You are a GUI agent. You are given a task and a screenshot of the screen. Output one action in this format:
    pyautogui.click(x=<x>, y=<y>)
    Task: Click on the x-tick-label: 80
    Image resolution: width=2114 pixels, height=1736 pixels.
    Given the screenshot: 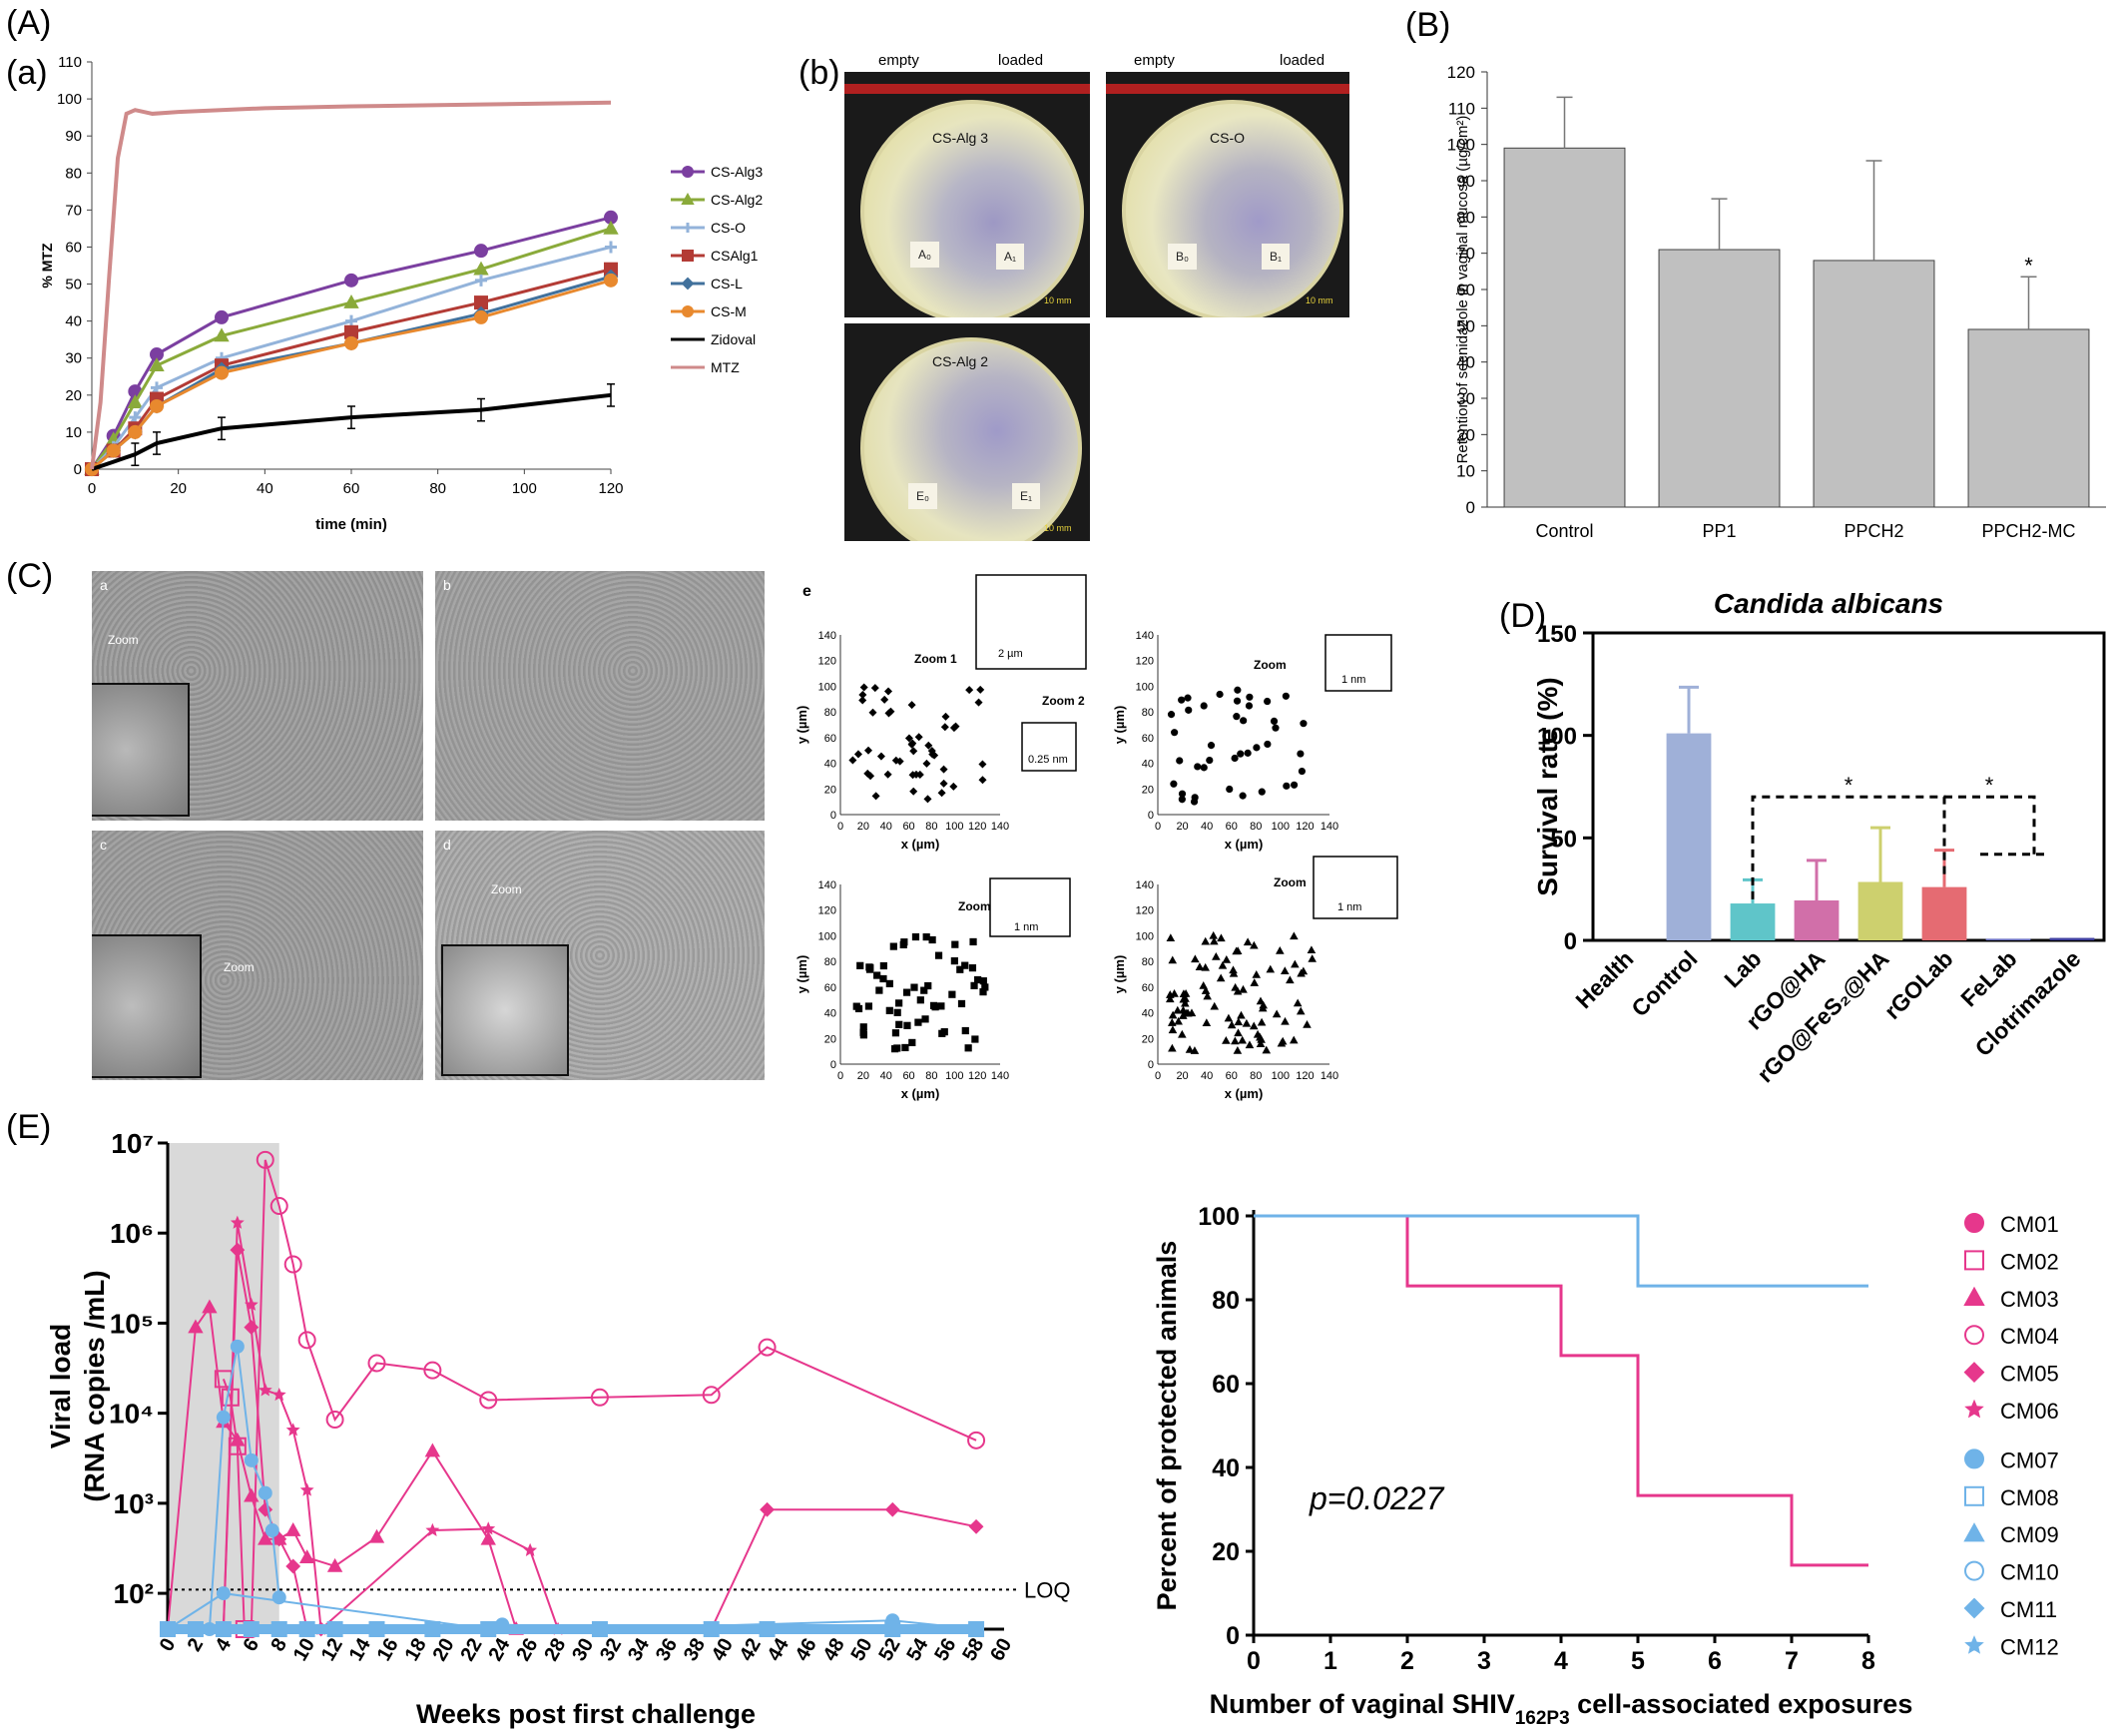 What is the action you would take?
    pyautogui.click(x=931, y=827)
    